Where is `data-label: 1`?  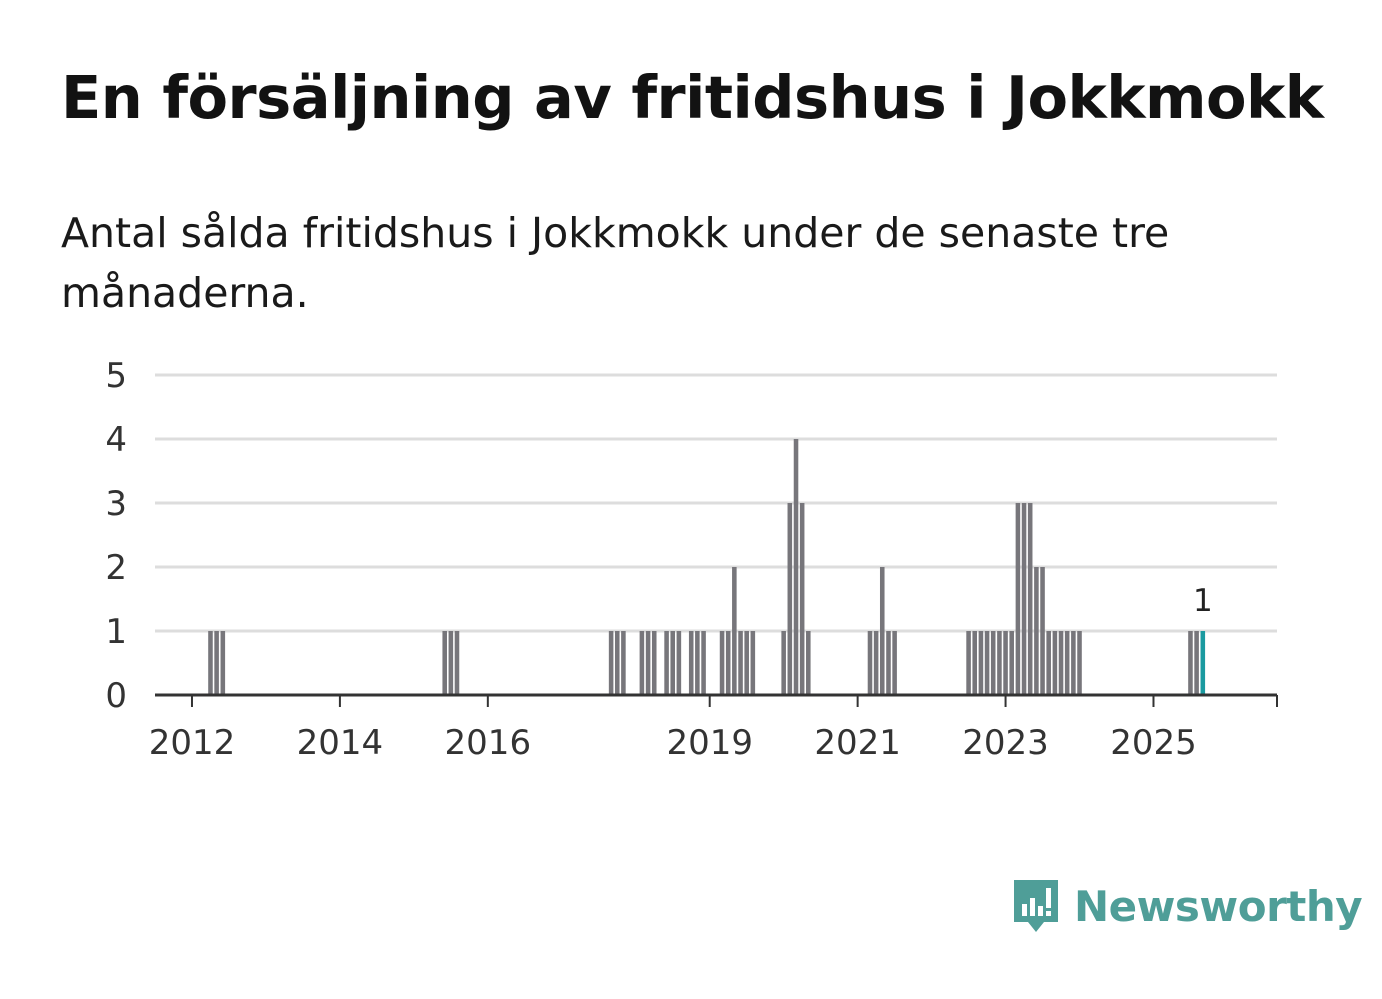 data-label: 1 is located at coordinates (1203, 601).